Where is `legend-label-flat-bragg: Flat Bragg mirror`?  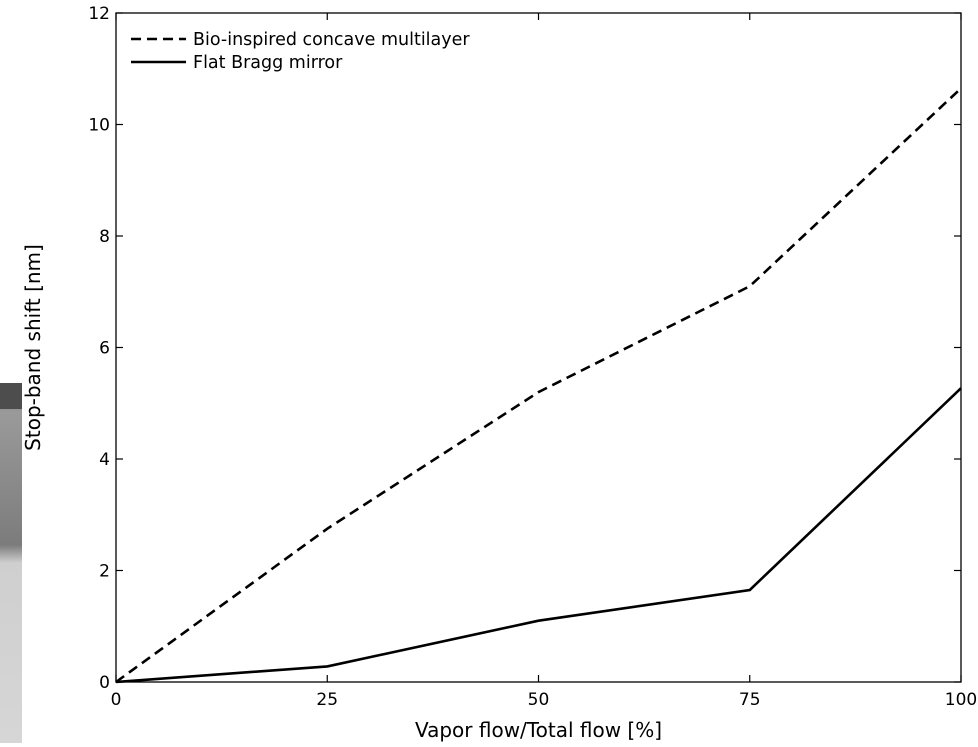 legend-label-flat-bragg: Flat Bragg mirror is located at coordinates (268, 63).